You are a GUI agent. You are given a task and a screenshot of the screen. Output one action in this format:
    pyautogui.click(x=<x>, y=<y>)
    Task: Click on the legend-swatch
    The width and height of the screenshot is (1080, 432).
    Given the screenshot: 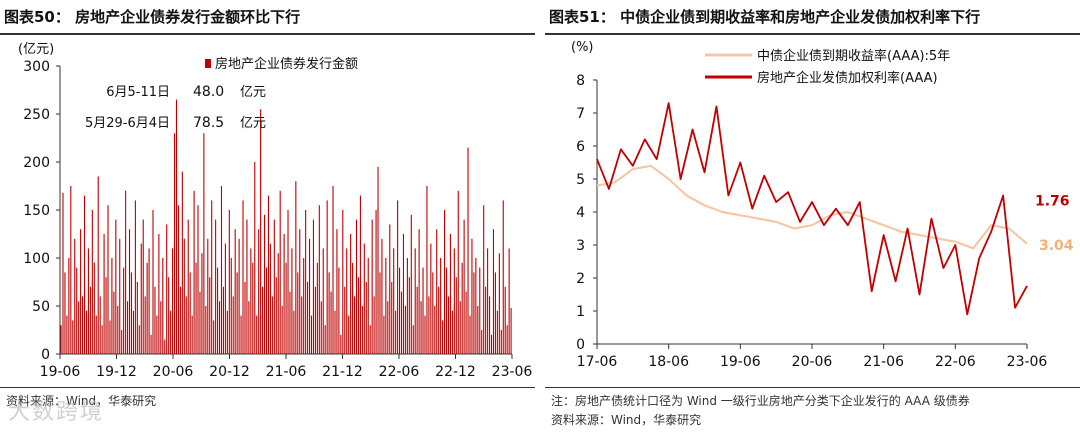 What is the action you would take?
    pyautogui.click(x=208, y=63)
    